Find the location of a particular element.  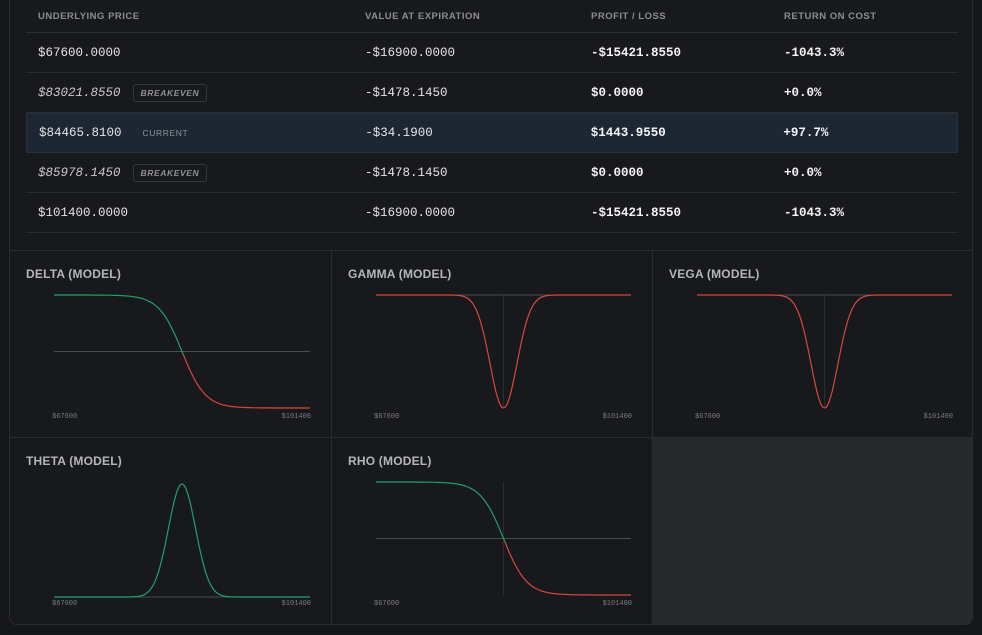

gamma-chart-card: GAMMA (MODEL) $67600 $101400 is located at coordinates (492, 344).